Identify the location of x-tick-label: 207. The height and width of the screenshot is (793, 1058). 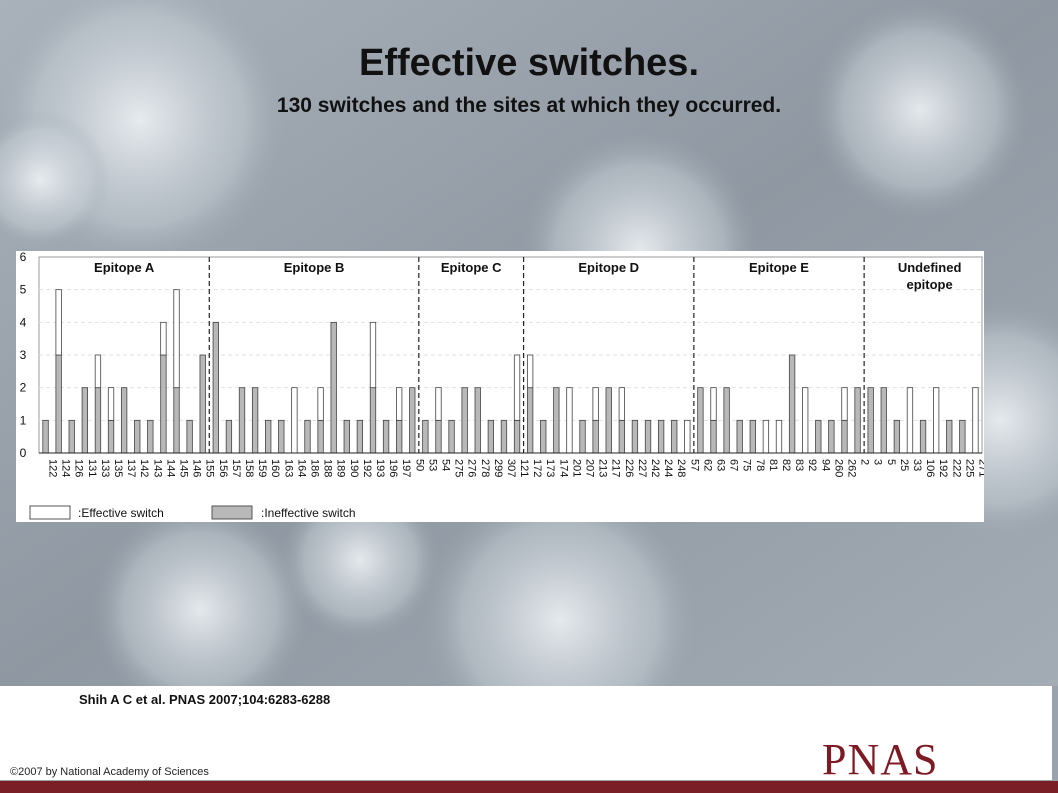
(590, 468).